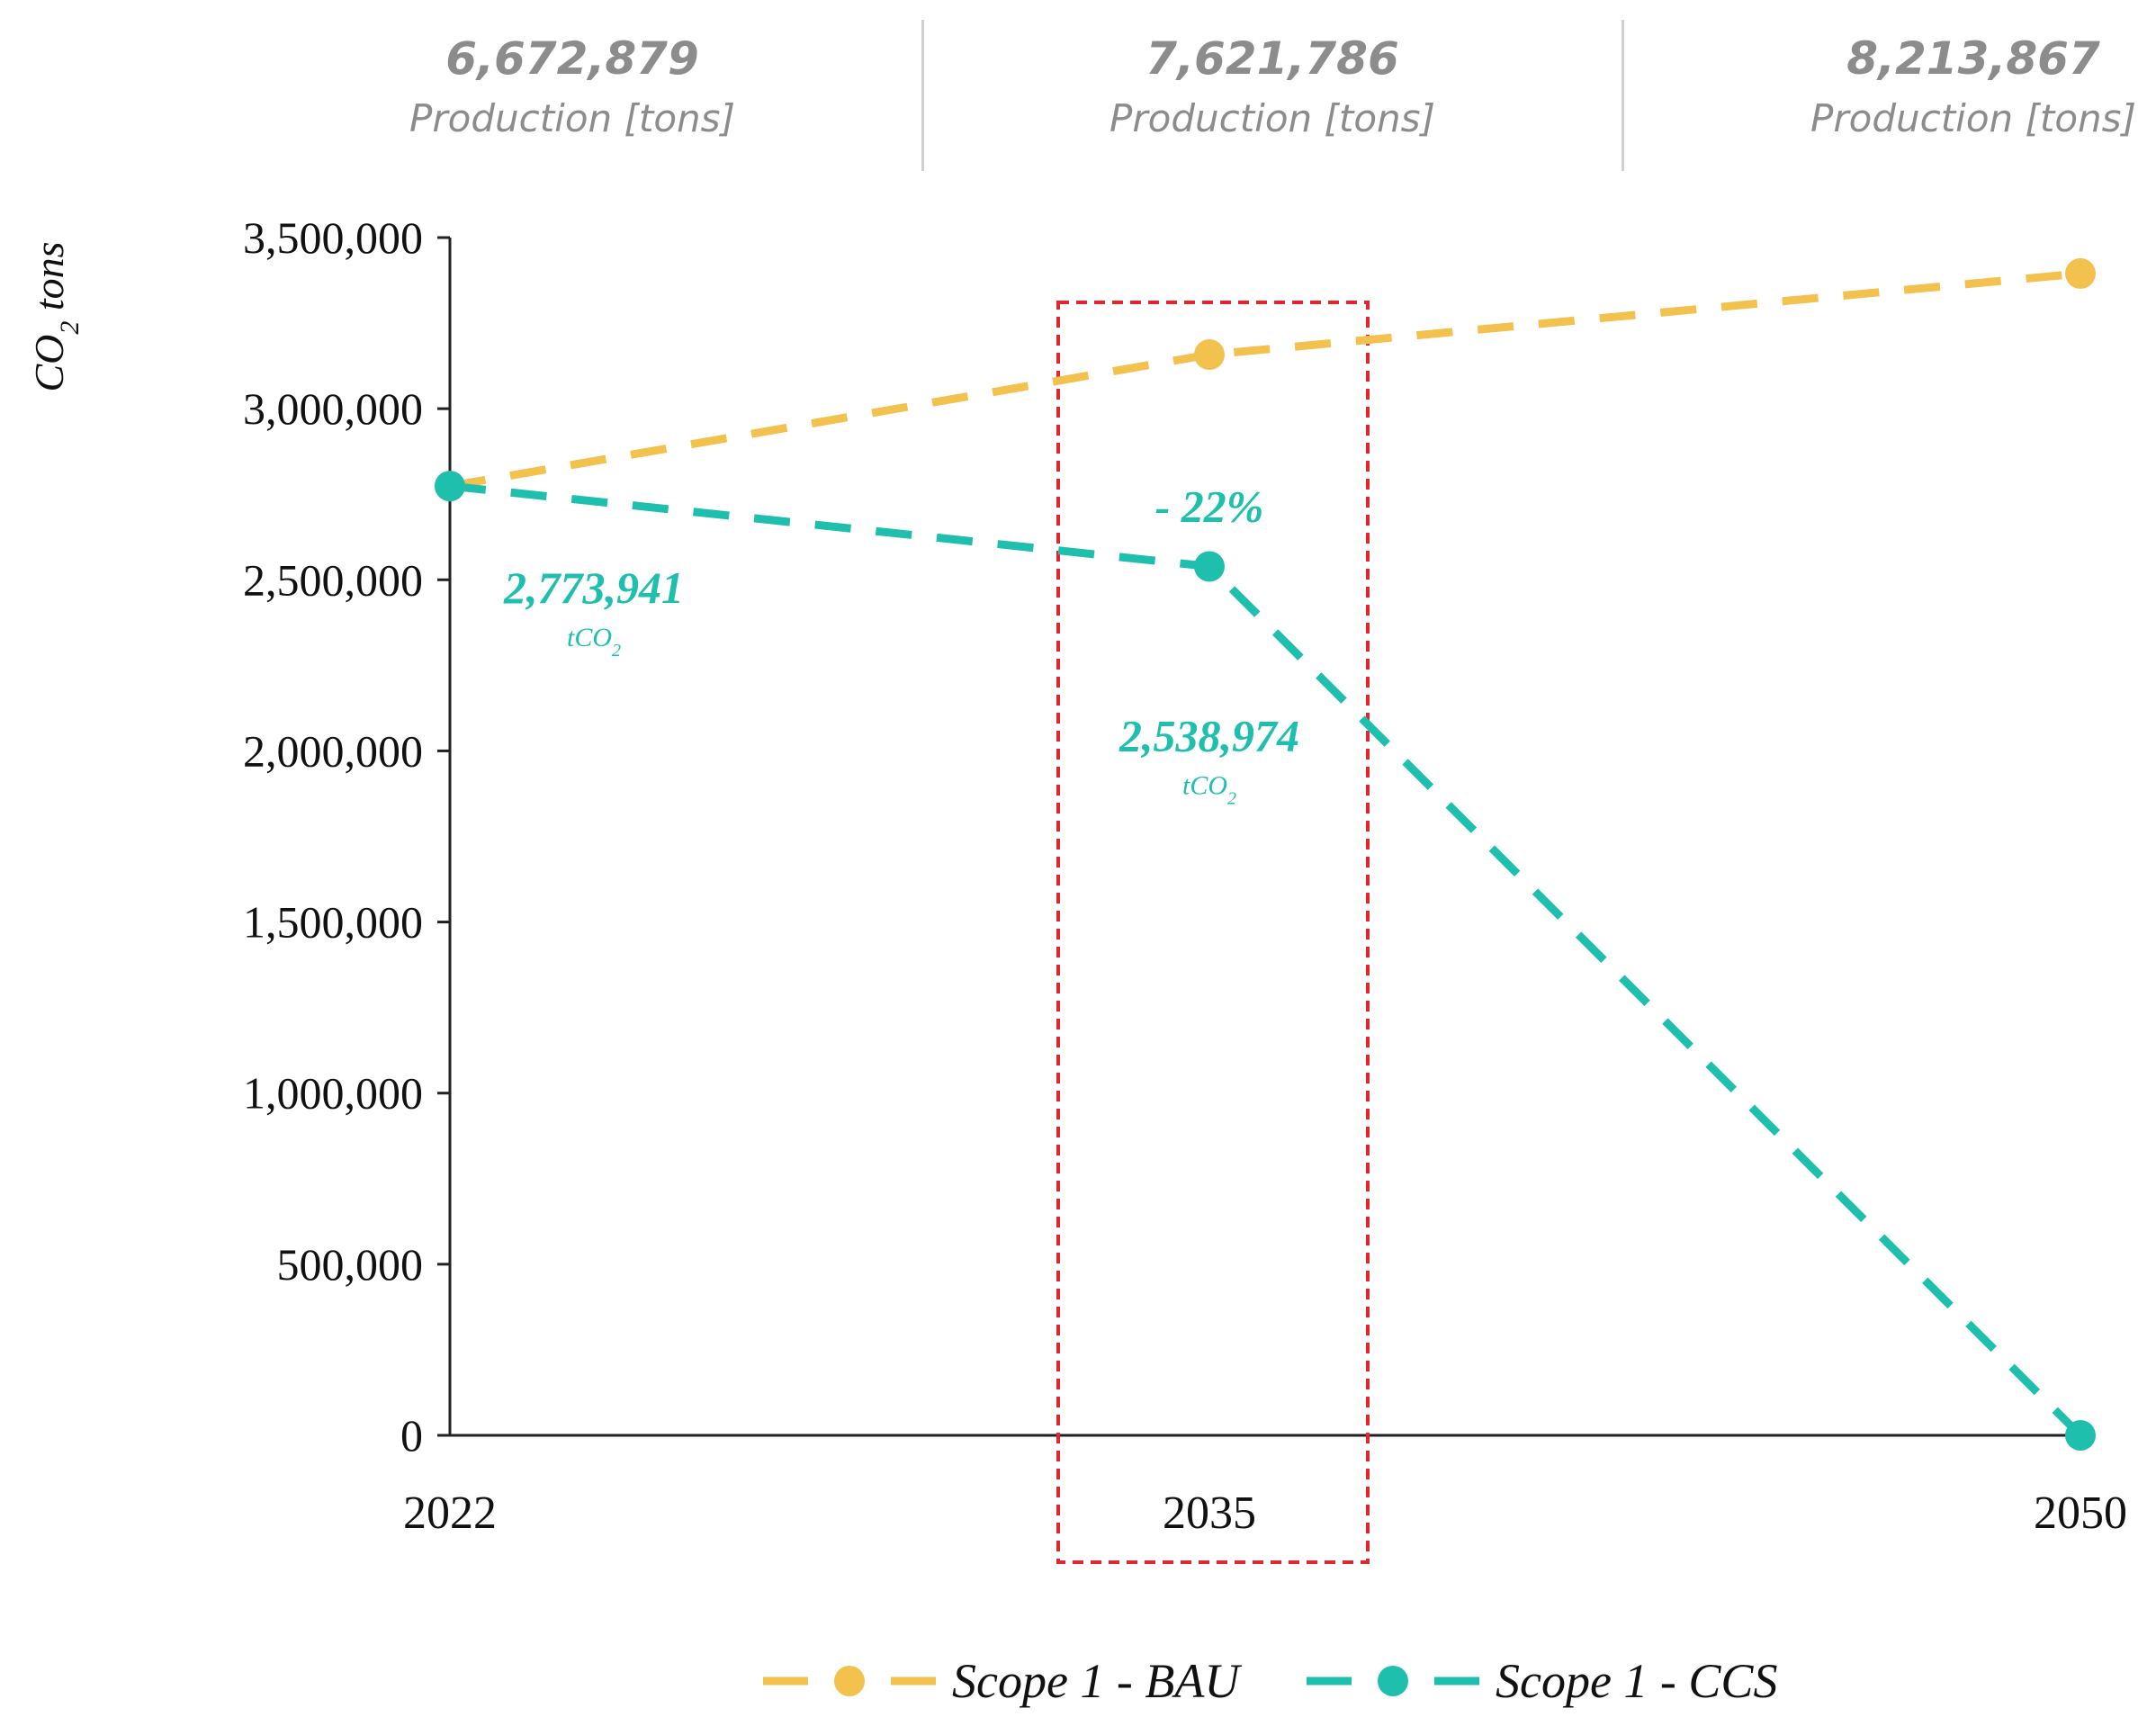  Describe the element at coordinates (1265, 1486) in the screenshot. I see `x-axis: 2022 2035 2050` at that location.